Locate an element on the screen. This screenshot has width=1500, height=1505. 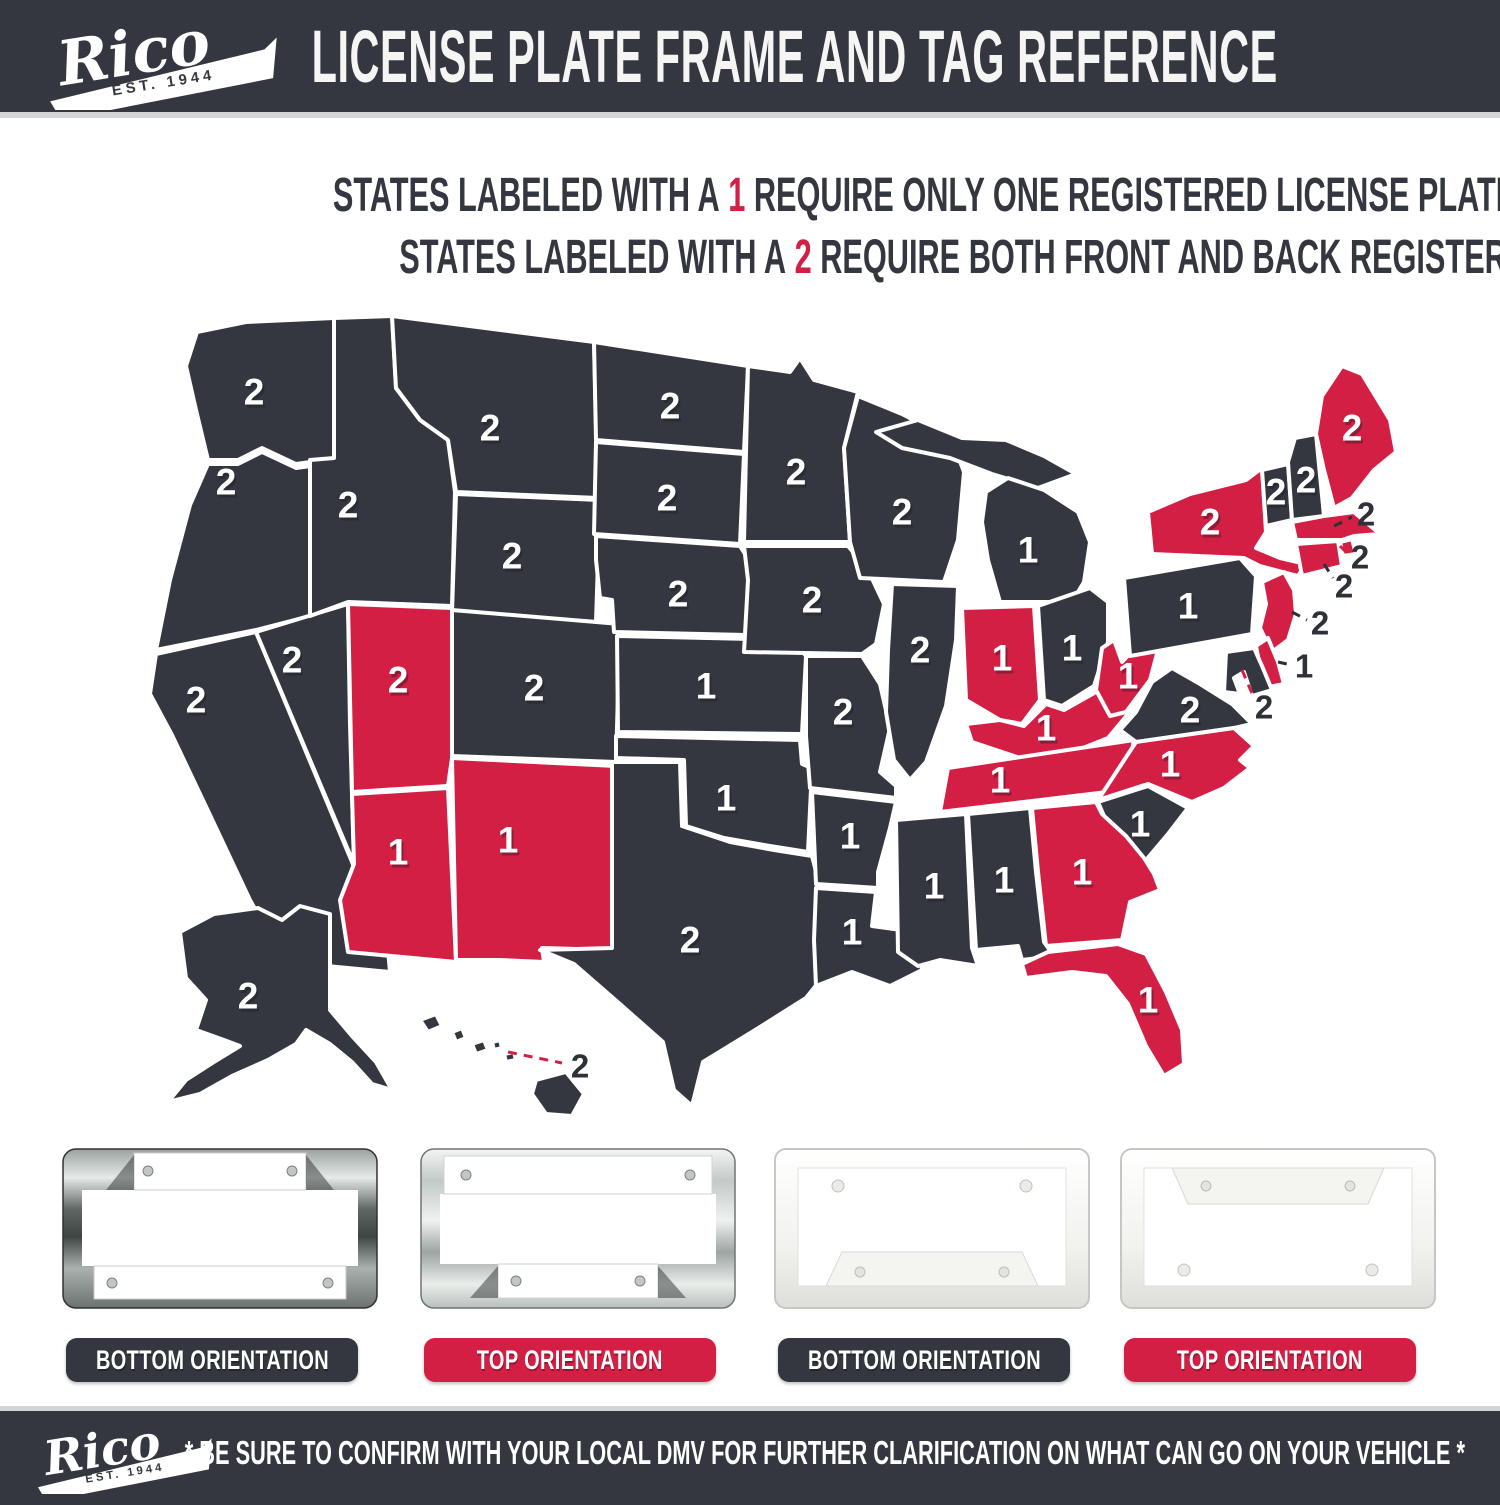
orientation-label-3: BOTTOM ORIENTATION is located at coordinates (924, 1360).